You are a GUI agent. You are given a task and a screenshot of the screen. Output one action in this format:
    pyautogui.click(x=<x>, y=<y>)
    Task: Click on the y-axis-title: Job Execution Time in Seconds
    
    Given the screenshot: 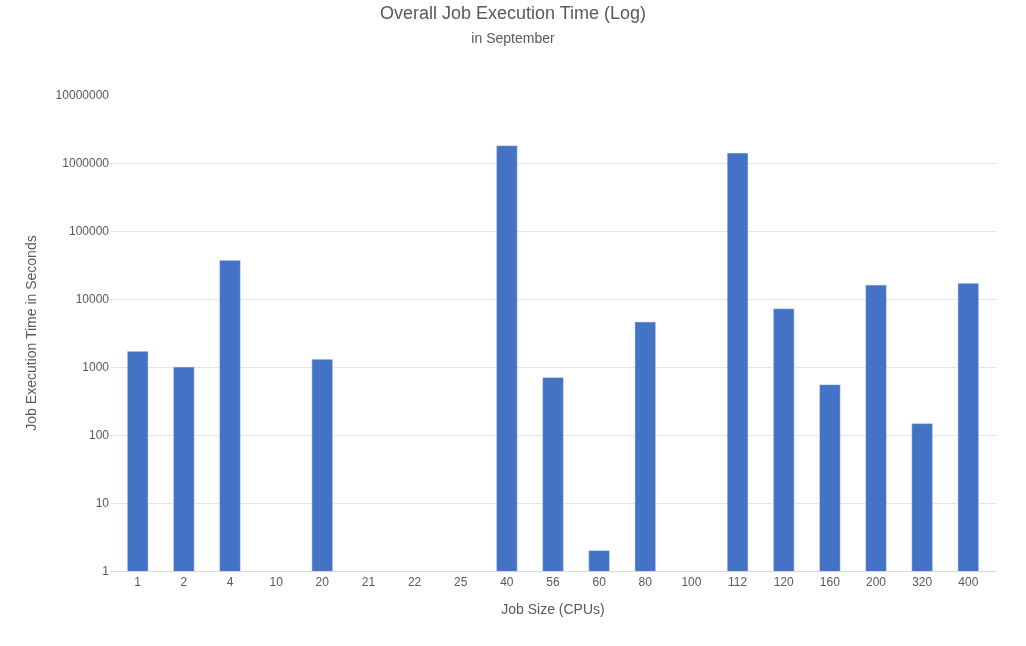 What is the action you would take?
    pyautogui.click(x=31, y=333)
    